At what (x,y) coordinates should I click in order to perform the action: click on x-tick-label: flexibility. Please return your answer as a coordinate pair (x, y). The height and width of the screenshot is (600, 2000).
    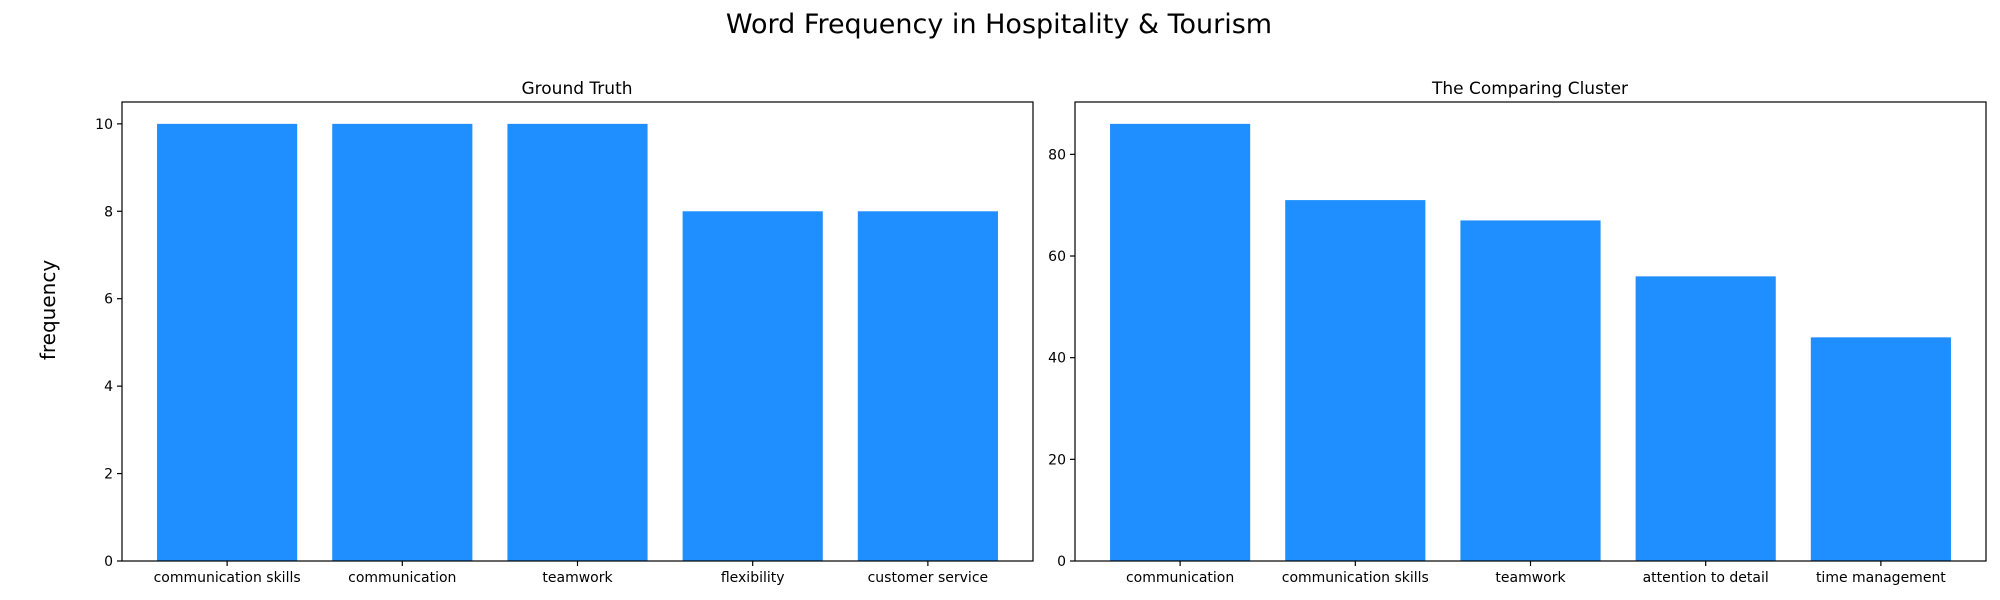
    Looking at the image, I should click on (753, 578).